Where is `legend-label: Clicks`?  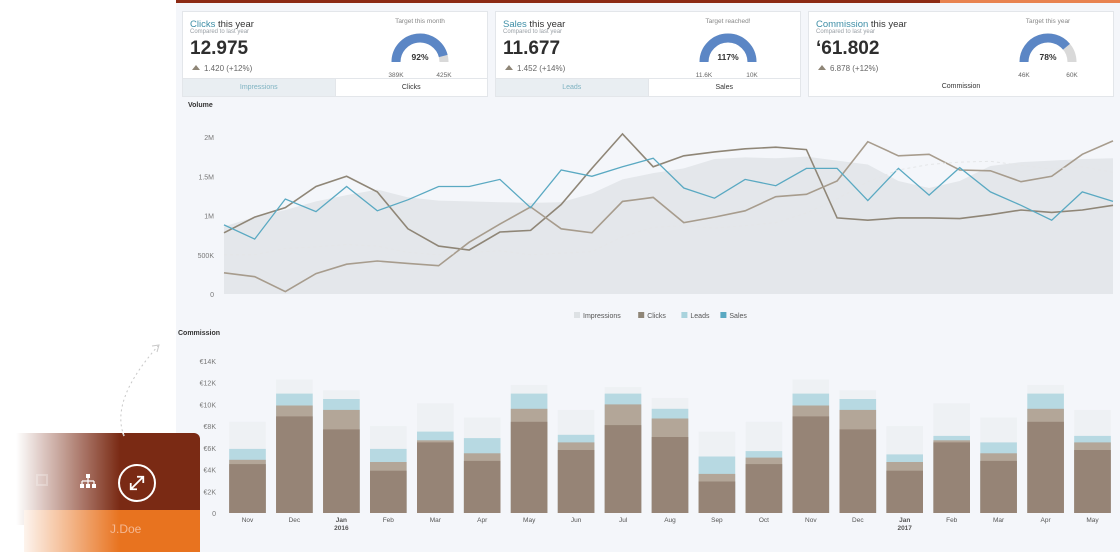
legend-label: Clicks is located at coordinates (656, 316).